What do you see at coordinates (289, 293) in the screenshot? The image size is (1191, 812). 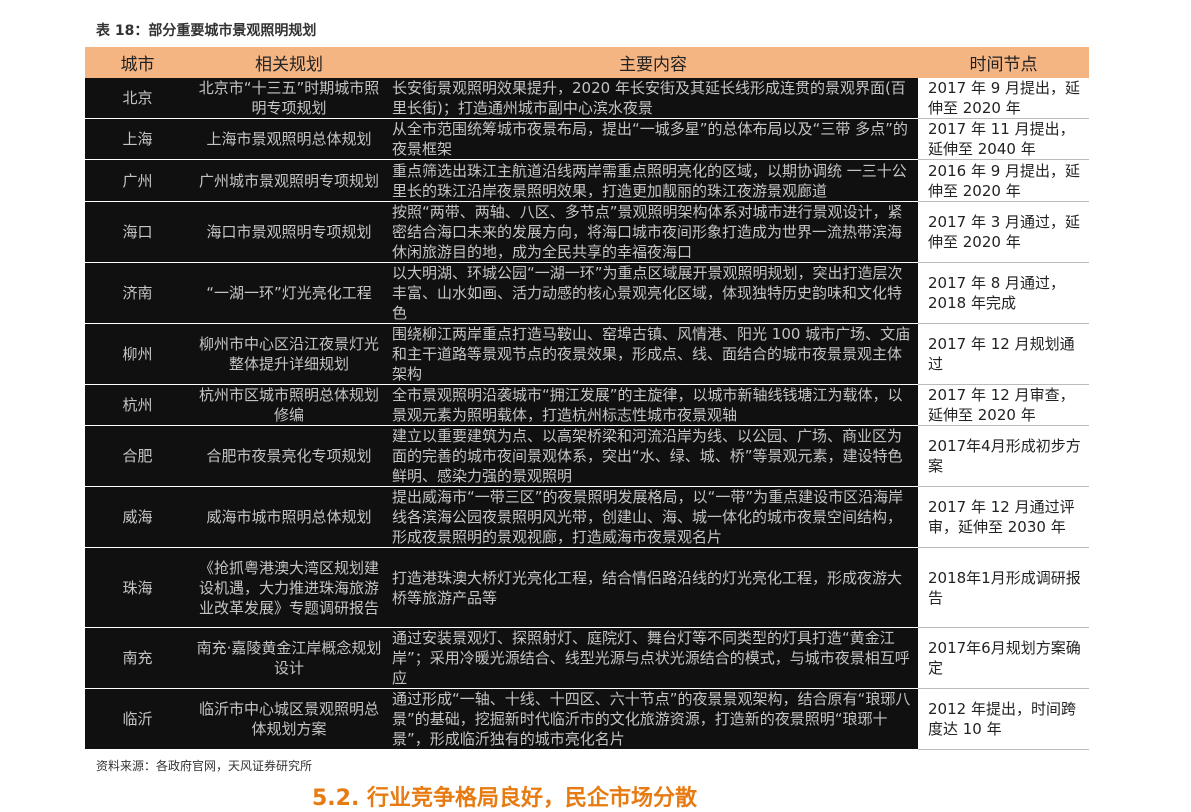 I see `table-cell: “一湖一环”灯光亮化工程` at bounding box center [289, 293].